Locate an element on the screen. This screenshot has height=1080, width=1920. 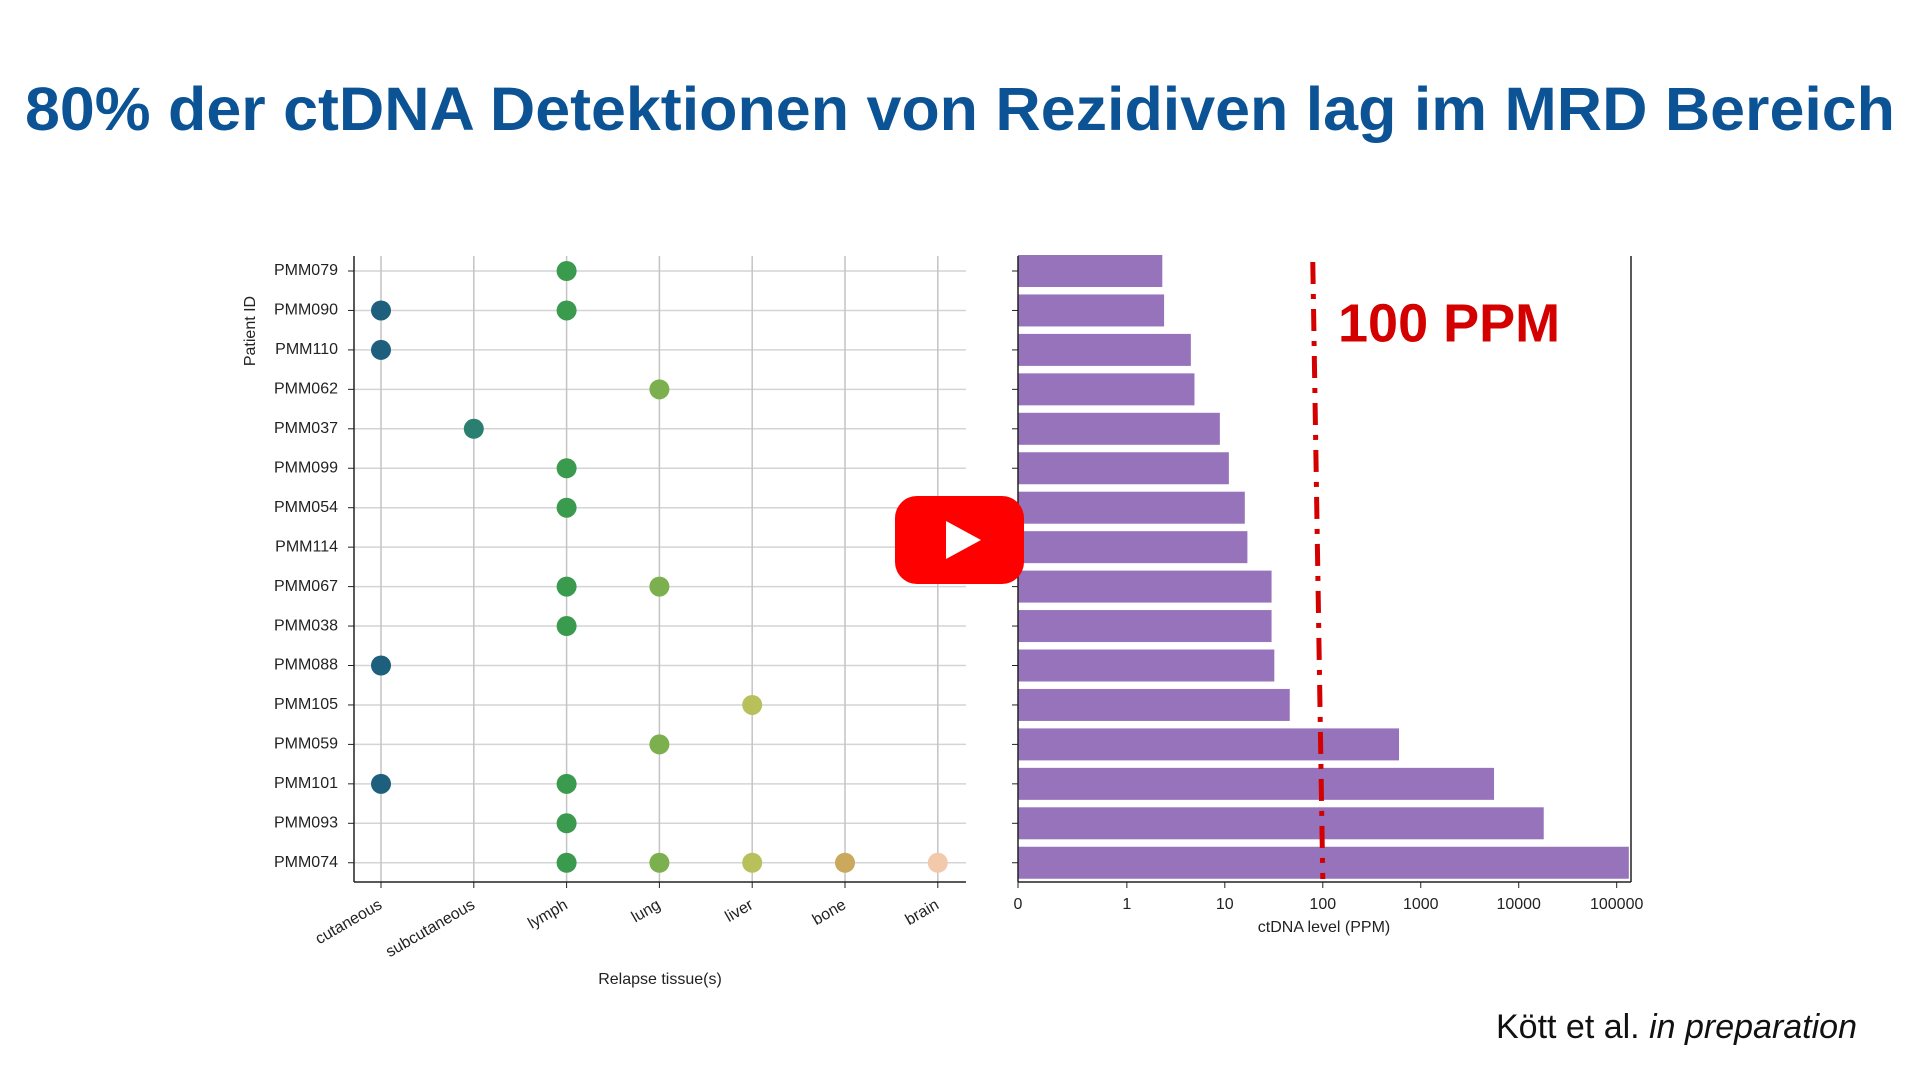
x-tick-label: cutaneous is located at coordinates (349, 922).